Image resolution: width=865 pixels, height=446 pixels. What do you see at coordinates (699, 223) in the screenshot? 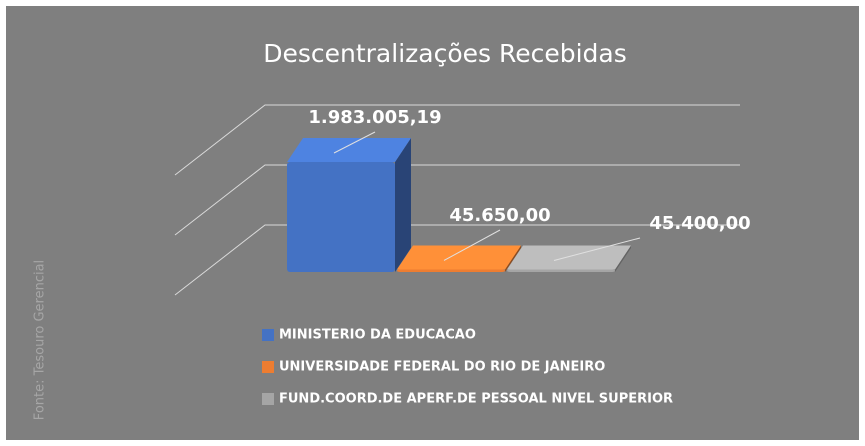
I see `data-label: 45.400,00` at bounding box center [699, 223].